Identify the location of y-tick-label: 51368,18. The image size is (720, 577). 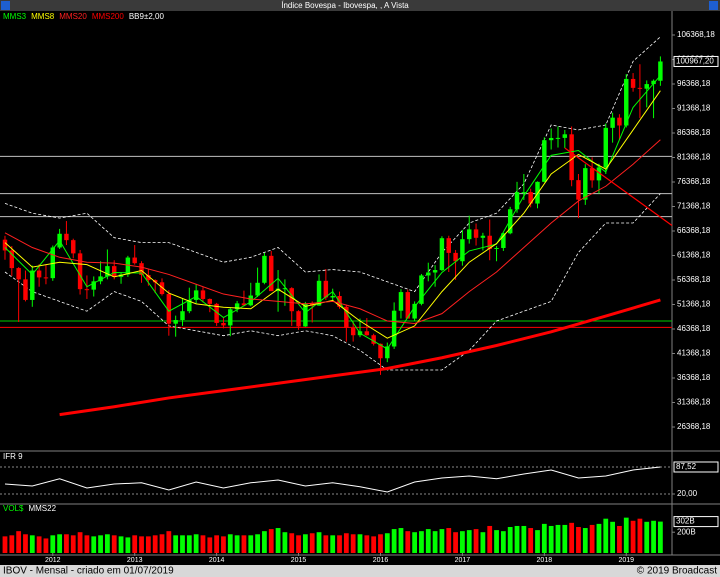
(694, 304).